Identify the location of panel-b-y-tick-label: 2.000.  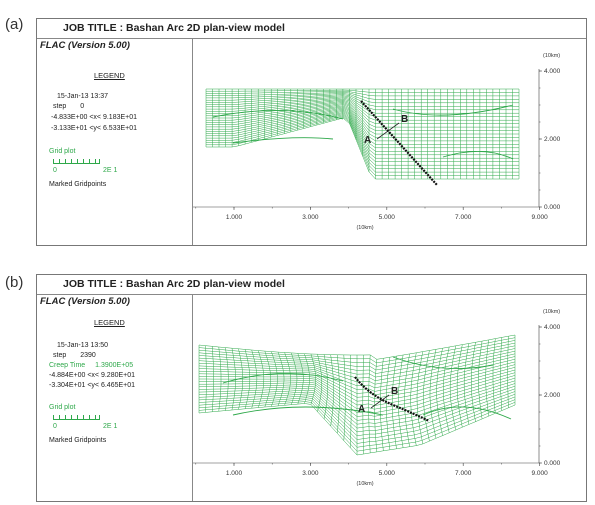
(552, 395).